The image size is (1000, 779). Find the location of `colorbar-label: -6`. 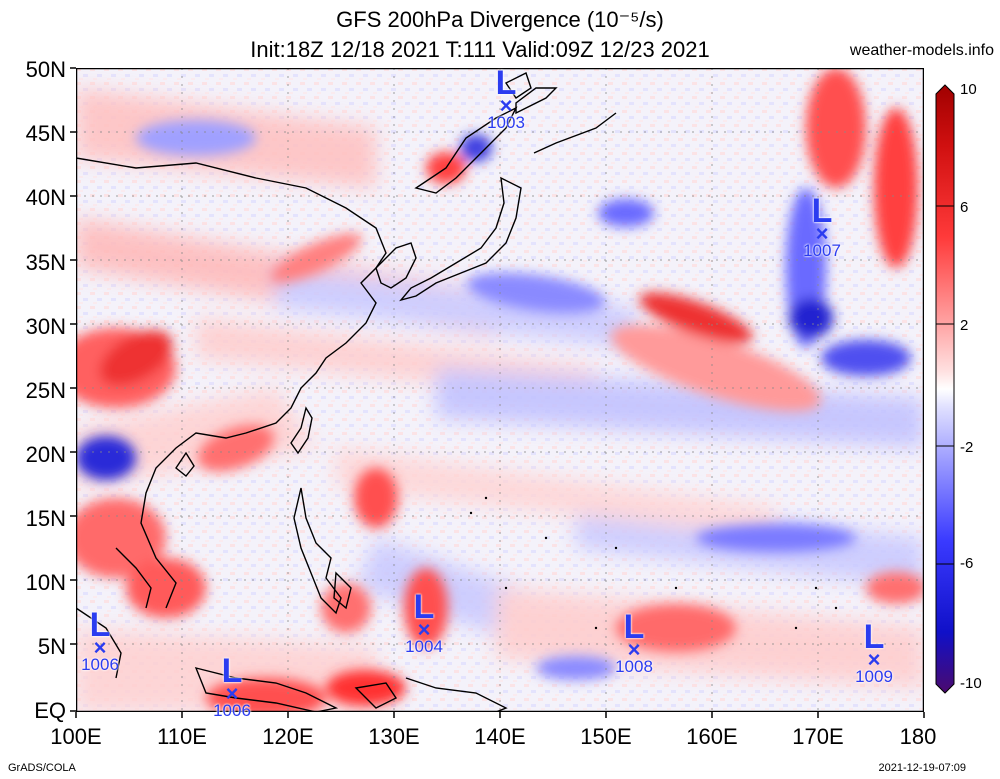

colorbar-label: -6 is located at coordinates (967, 563).